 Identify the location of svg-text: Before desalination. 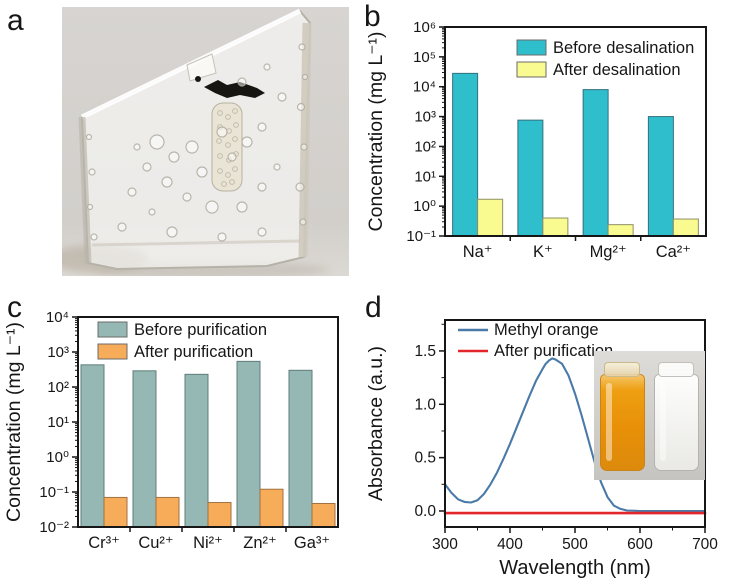
(623, 48).